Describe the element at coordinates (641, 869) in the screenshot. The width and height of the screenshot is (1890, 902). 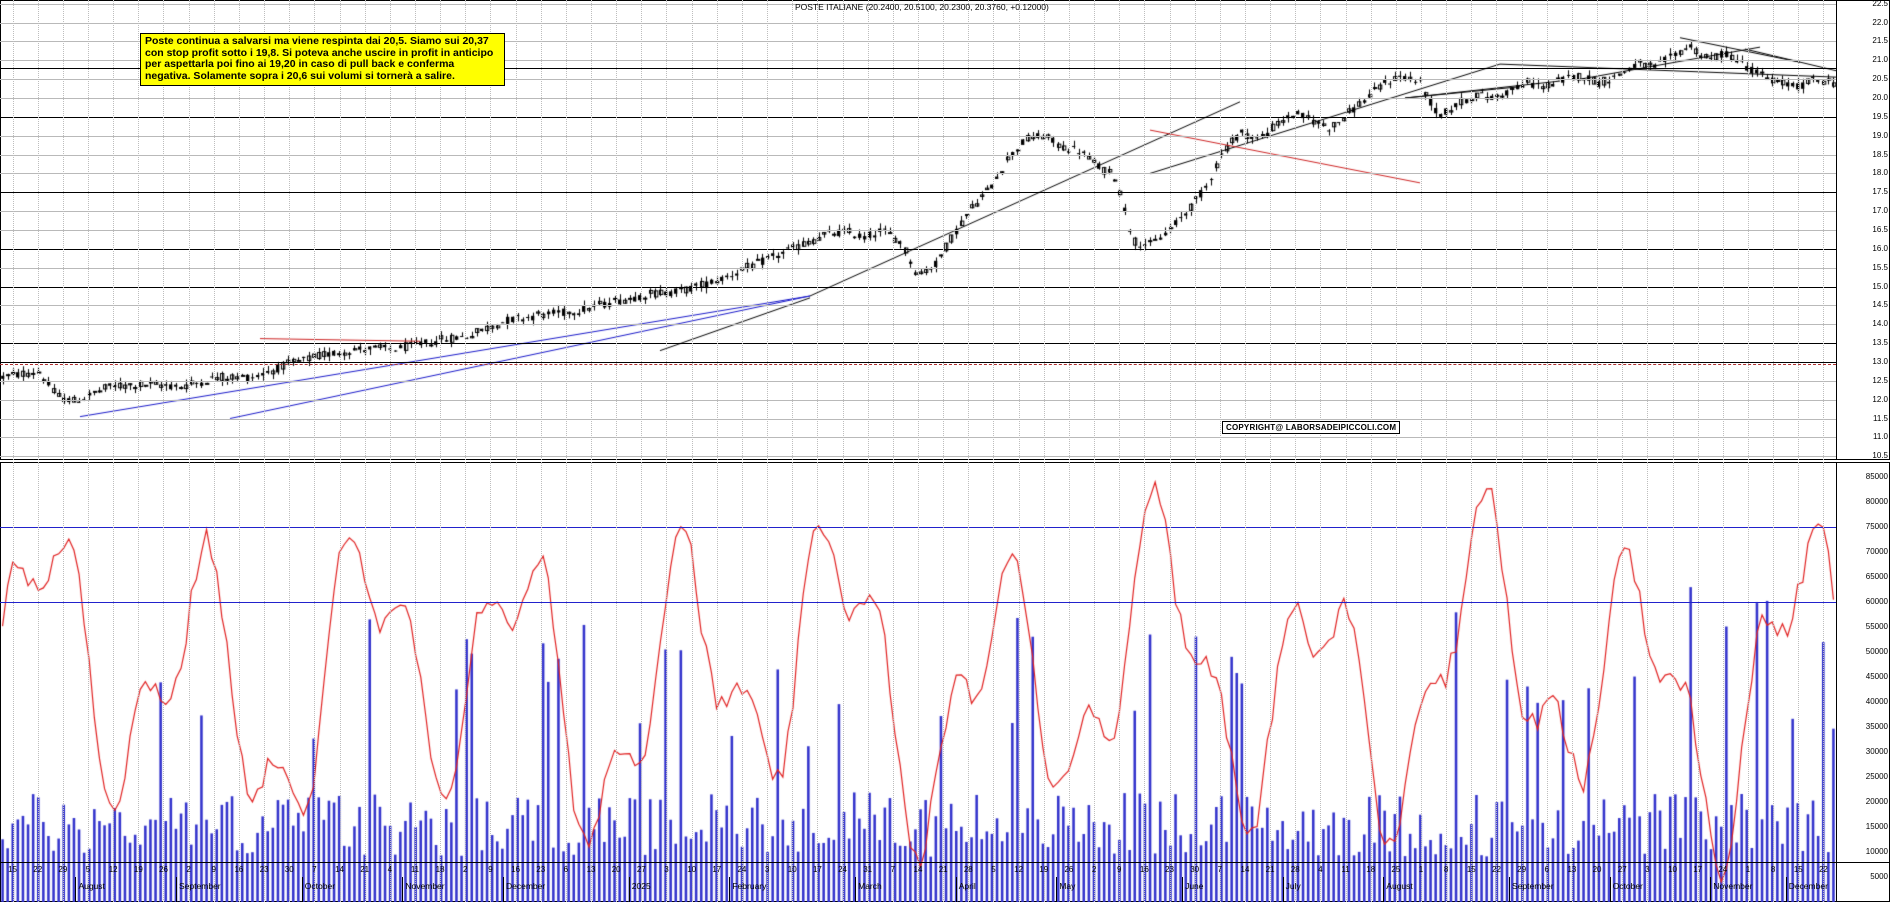
I see `date-tick: 27` at that location.